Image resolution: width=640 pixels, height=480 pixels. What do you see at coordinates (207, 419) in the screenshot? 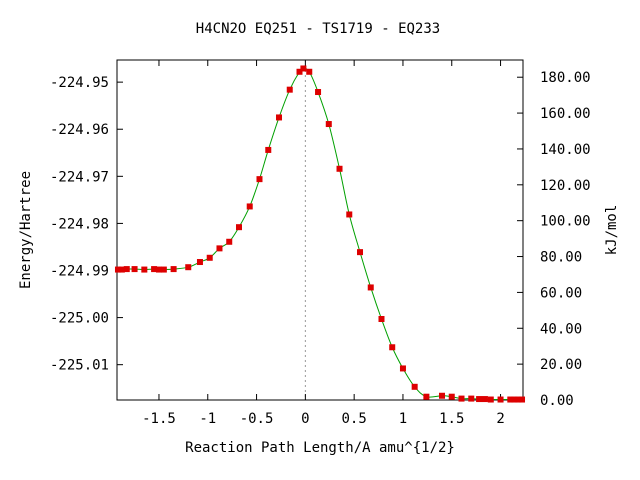
I see `x-tick-label: -1` at bounding box center [207, 419].